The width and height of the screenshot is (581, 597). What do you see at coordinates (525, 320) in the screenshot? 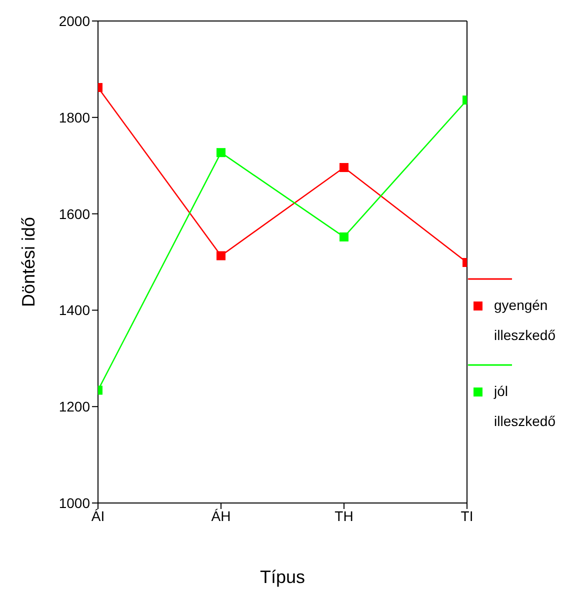
I see `legend-label: gyengén illeszkedő` at bounding box center [525, 320].